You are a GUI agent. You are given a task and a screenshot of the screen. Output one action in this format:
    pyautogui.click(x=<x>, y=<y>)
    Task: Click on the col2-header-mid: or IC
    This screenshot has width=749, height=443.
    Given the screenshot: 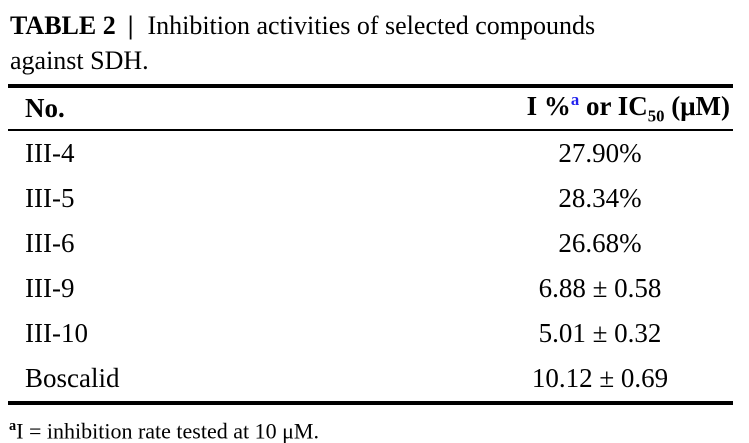 What is the action you would take?
    pyautogui.click(x=613, y=106)
    